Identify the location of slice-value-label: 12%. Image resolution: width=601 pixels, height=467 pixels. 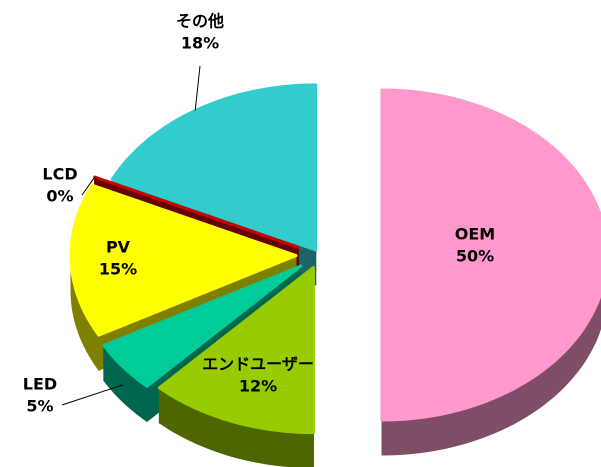
(258, 386).